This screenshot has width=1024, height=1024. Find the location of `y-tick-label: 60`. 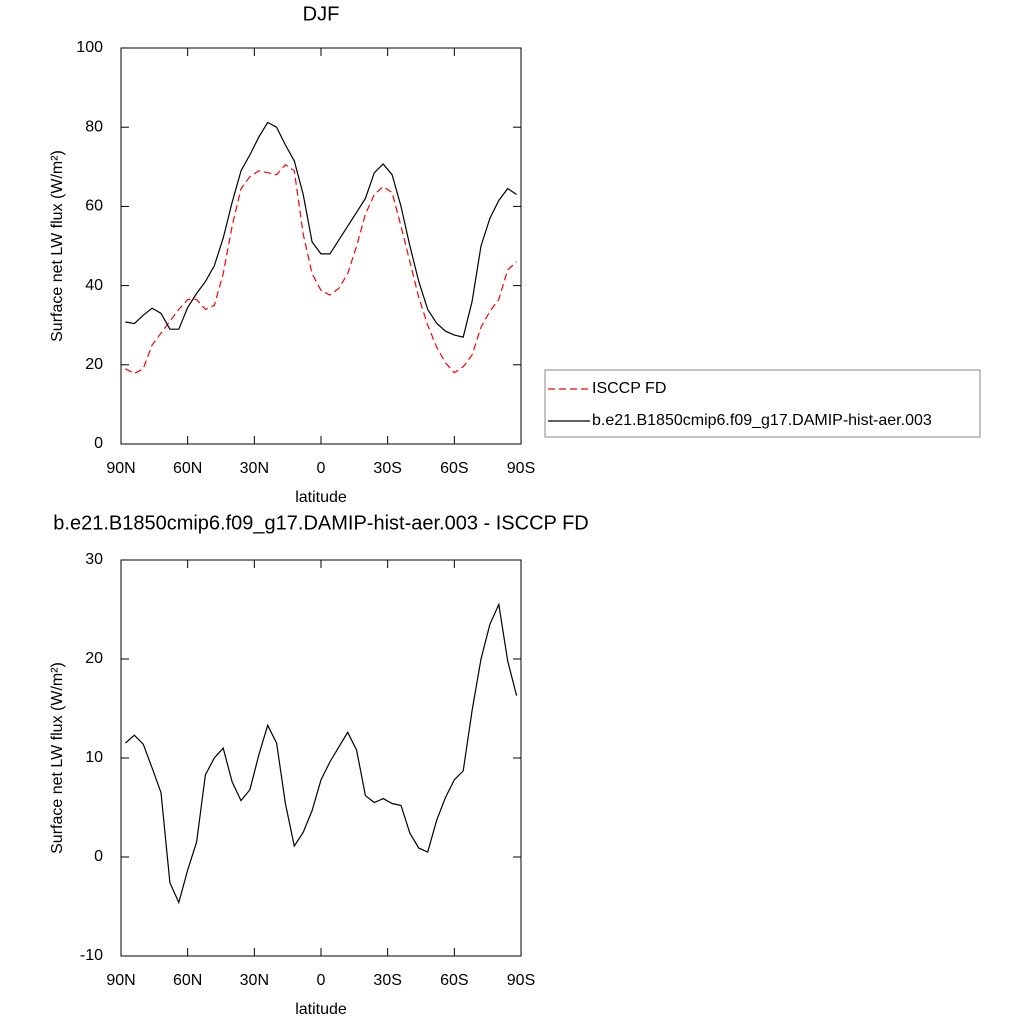

y-tick-label: 60 is located at coordinates (94, 206).